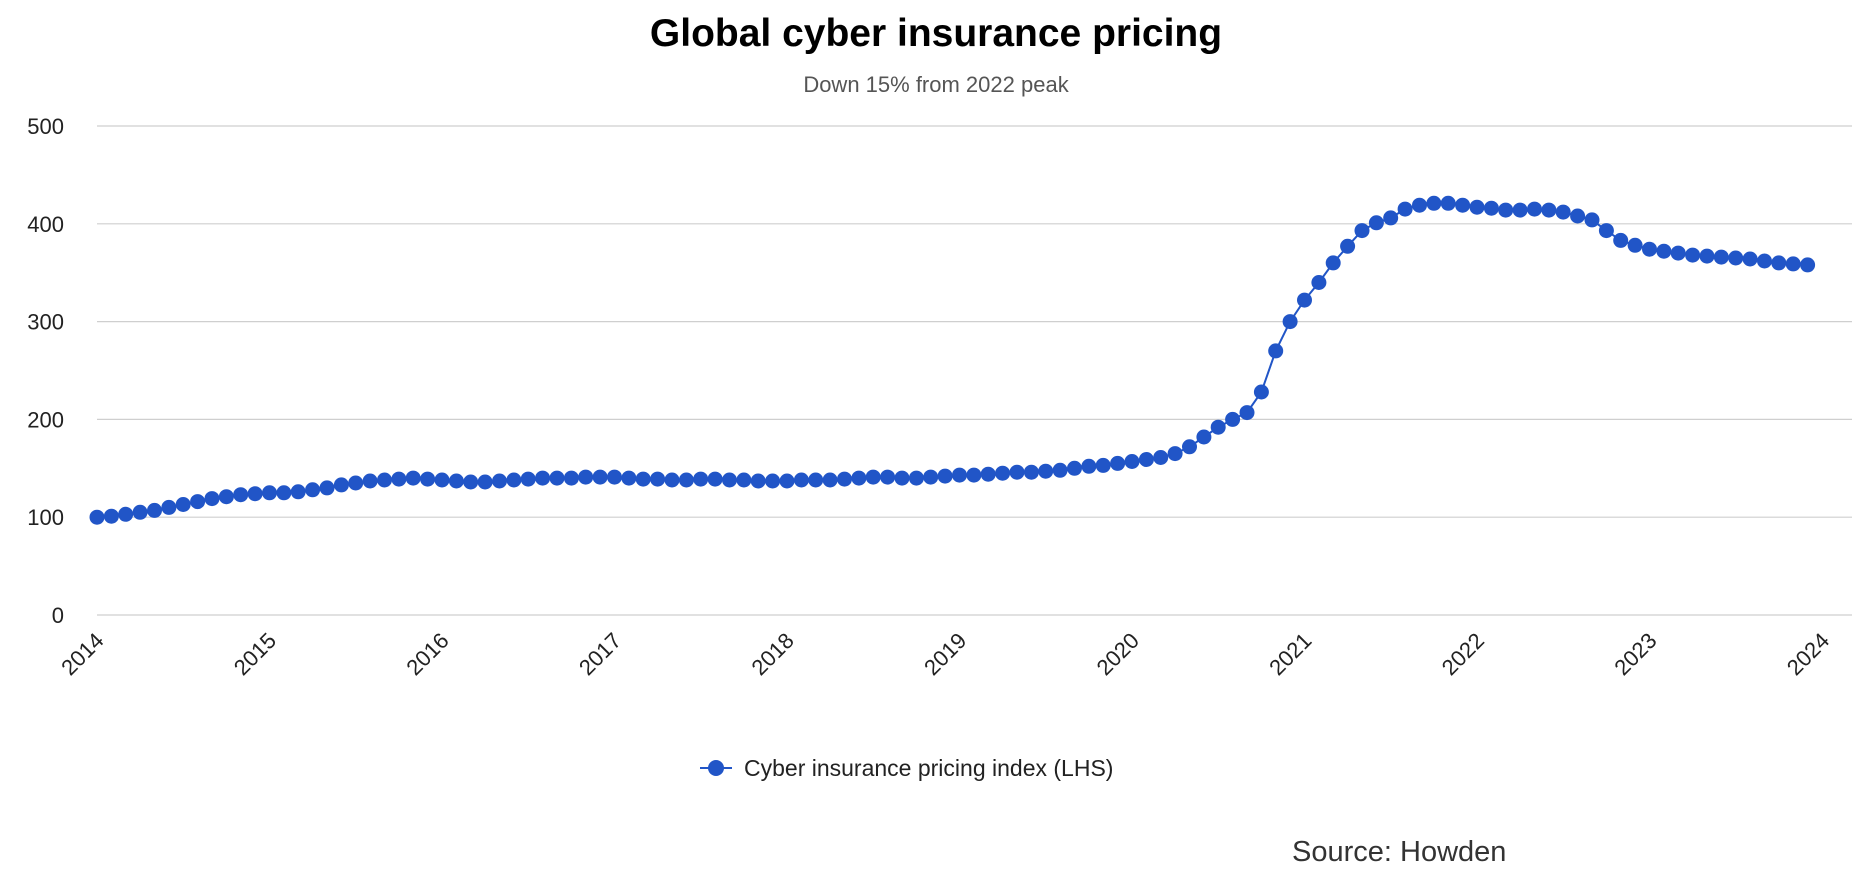 This screenshot has width=1872, height=884. Describe the element at coordinates (773, 654) in the screenshot. I see `x-tick-label: 2018` at that location.